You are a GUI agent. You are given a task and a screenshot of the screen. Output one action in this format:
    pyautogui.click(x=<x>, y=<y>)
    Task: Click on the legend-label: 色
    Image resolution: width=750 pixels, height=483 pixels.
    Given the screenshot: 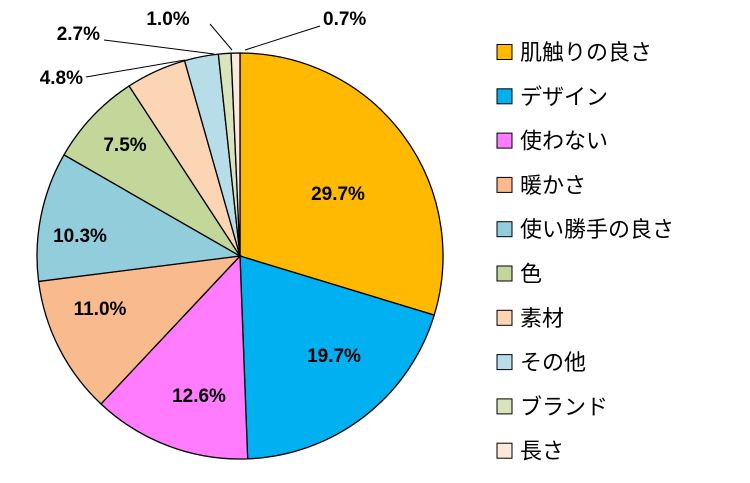 What is the action you would take?
    pyautogui.click(x=531, y=275)
    